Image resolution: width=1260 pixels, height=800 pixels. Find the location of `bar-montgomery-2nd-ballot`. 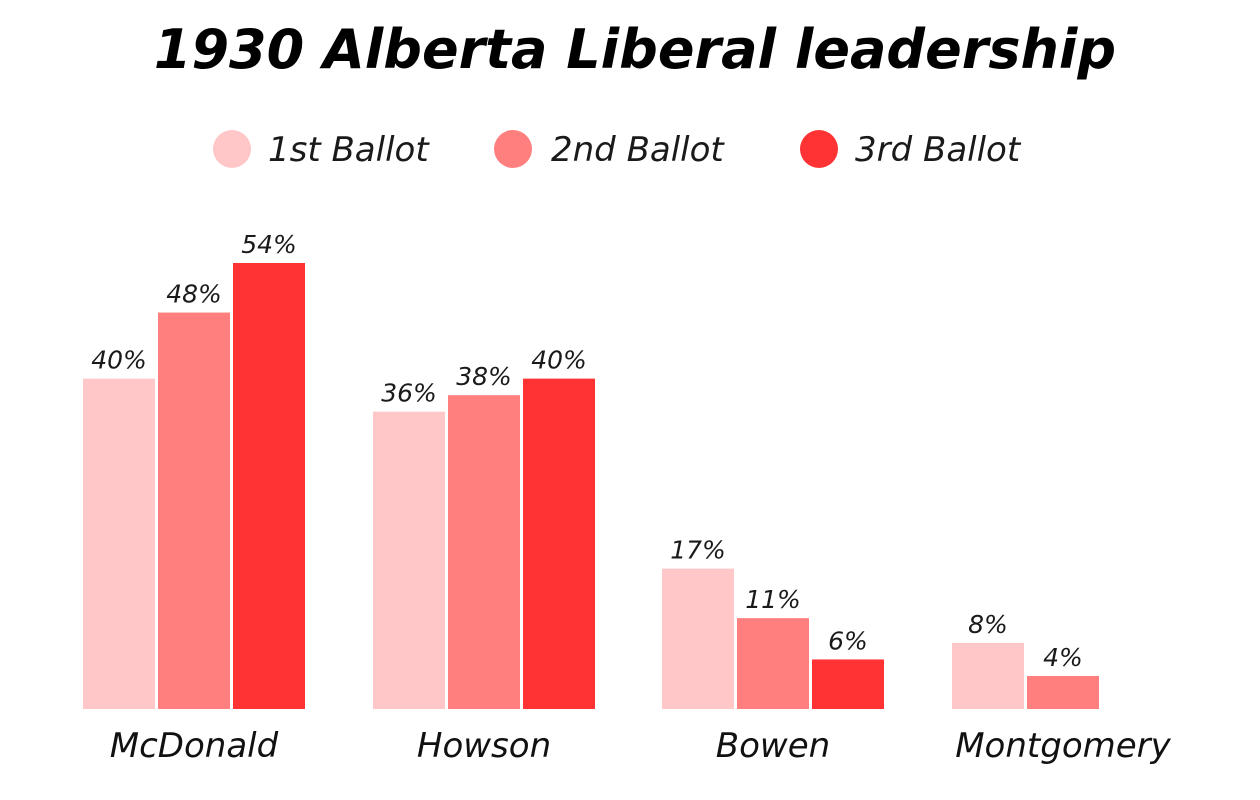

bar-montgomery-2nd-ballot is located at coordinates (1063, 692).